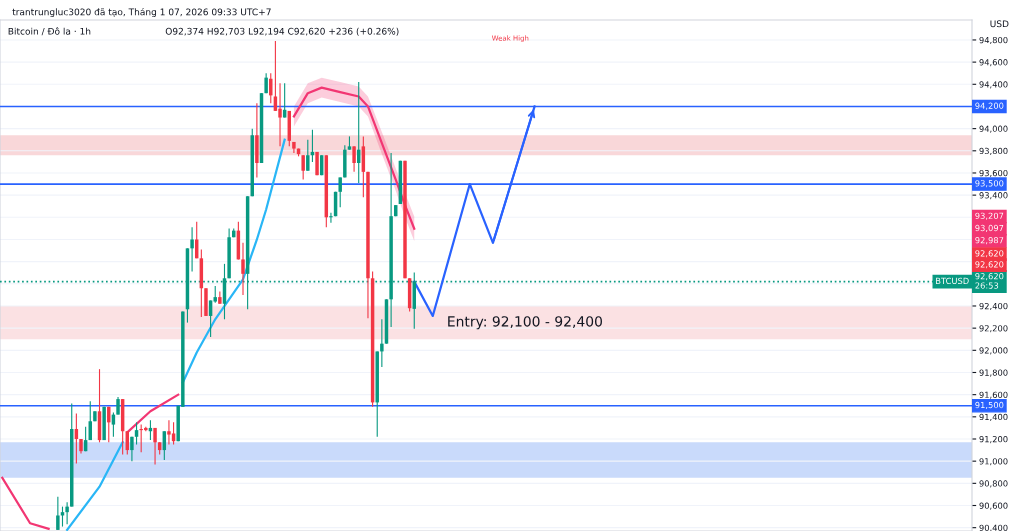  Describe the element at coordinates (993, 129) in the screenshot. I see `y-tick-label: 94,000` at that location.